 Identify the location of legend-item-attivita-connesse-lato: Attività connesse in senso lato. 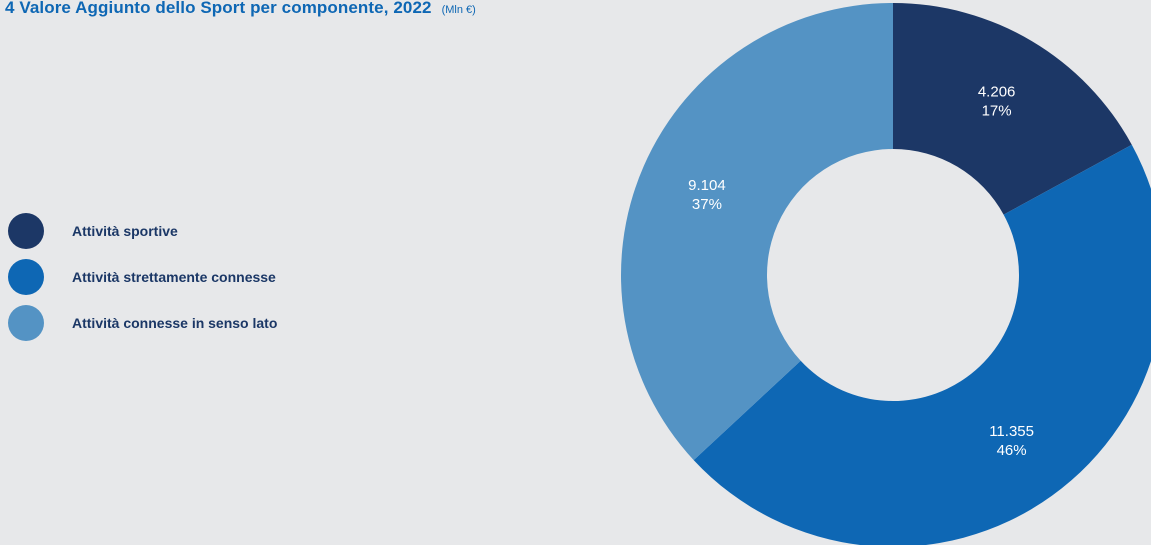
(142, 323).